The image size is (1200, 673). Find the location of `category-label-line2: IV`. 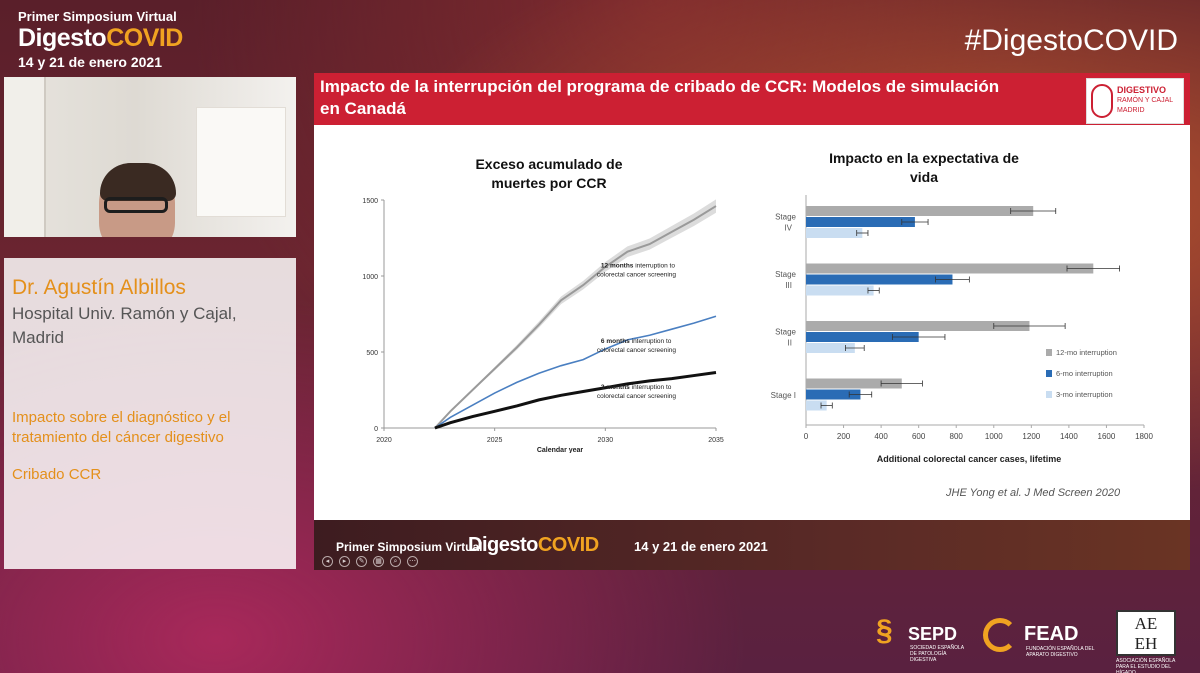

category-label-line2: IV is located at coordinates (788, 228).